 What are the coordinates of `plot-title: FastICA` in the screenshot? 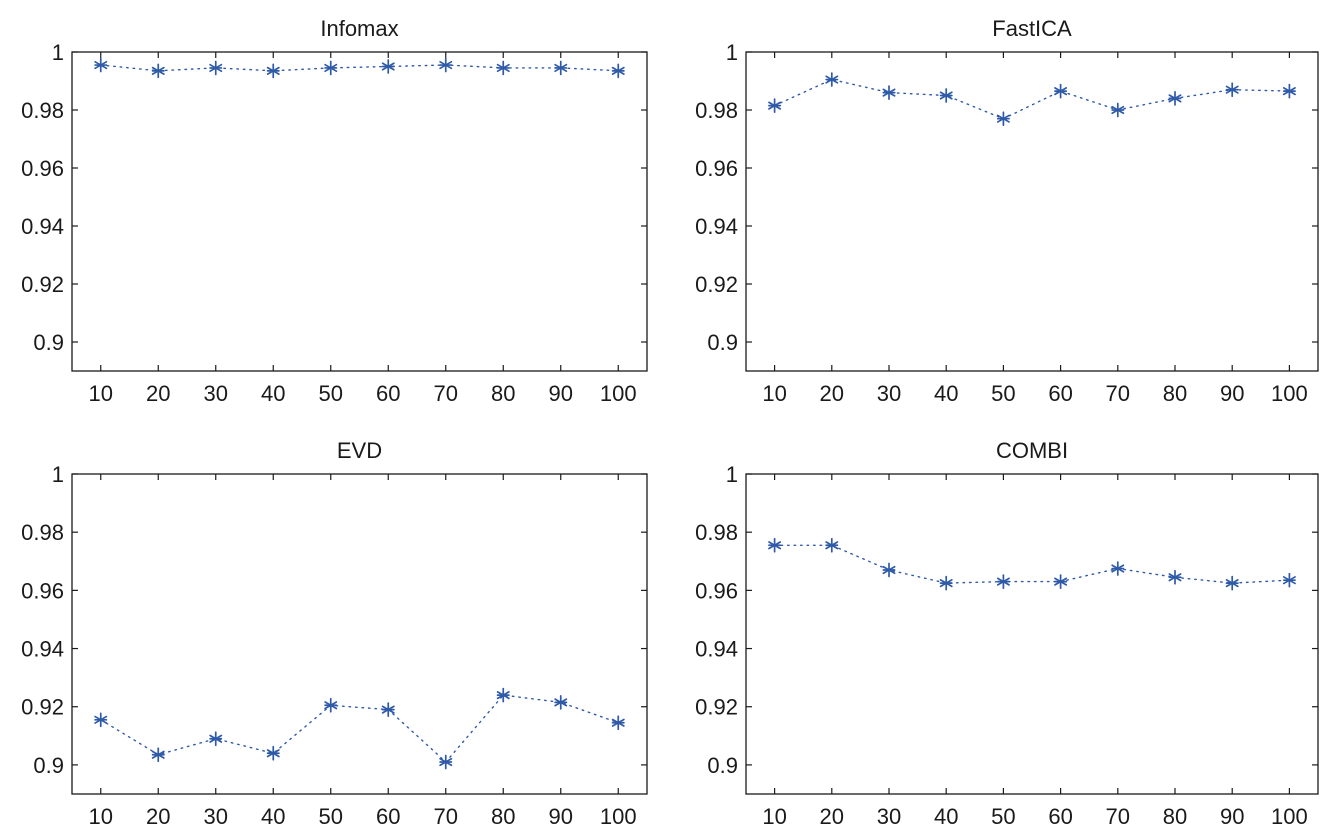 It's located at (1032, 28).